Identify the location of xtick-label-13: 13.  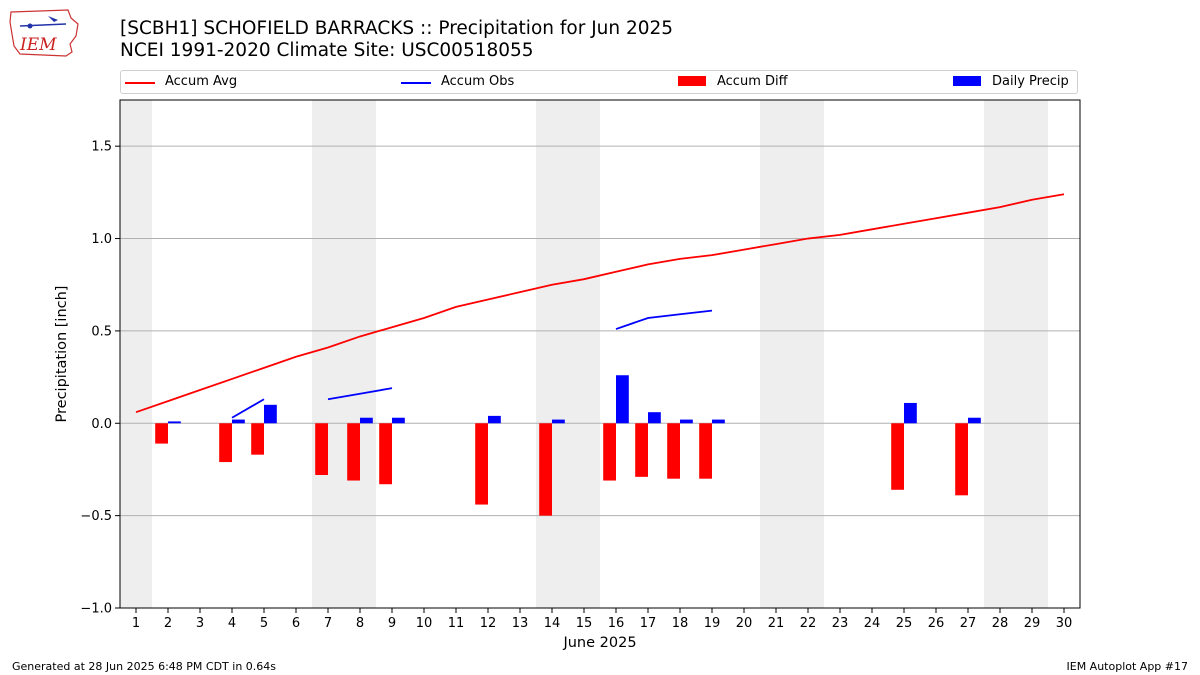
(520, 623).